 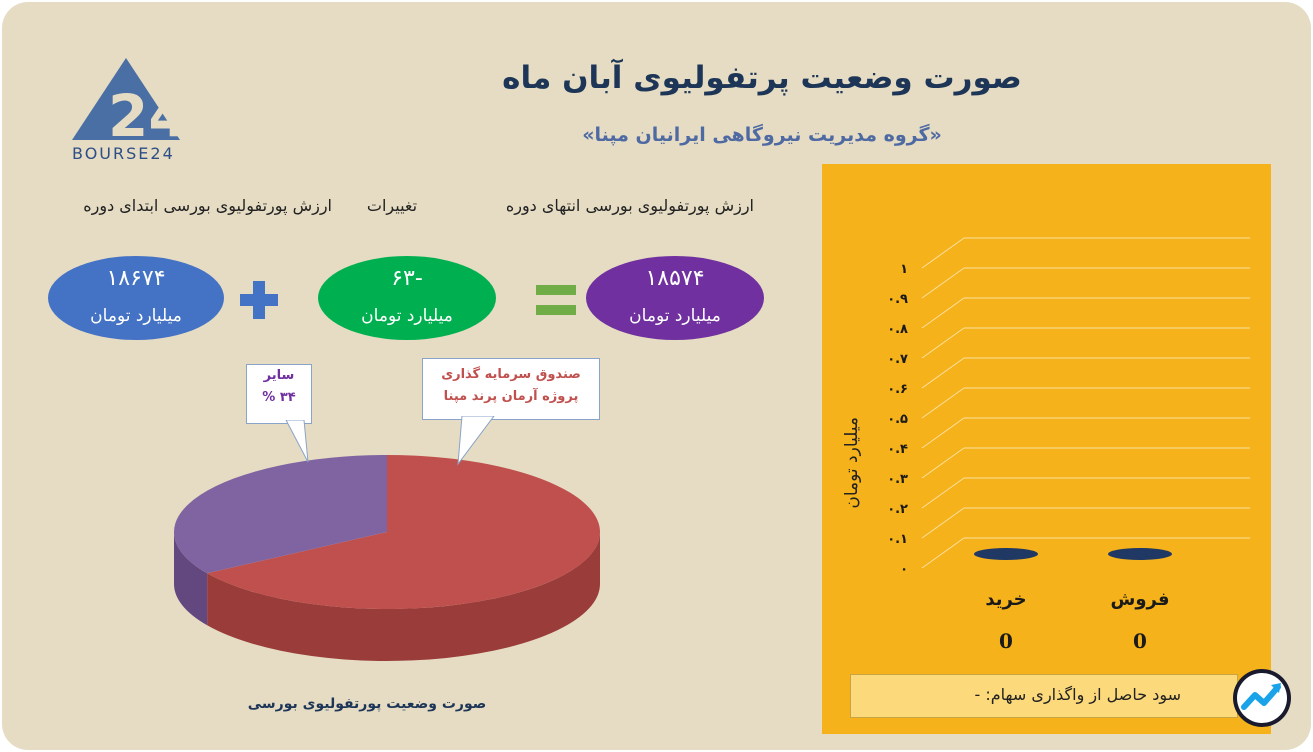 What do you see at coordinates (207, 205) in the screenshot?
I see `start-value-label: ارزش پورتفولیوی بورسی ابتدای دوره` at bounding box center [207, 205].